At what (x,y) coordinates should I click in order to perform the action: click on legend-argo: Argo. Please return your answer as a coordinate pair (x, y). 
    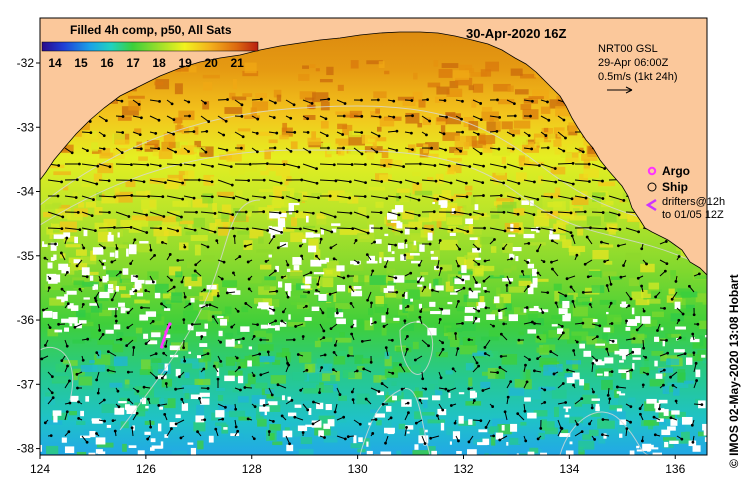
    Looking at the image, I should click on (668, 171).